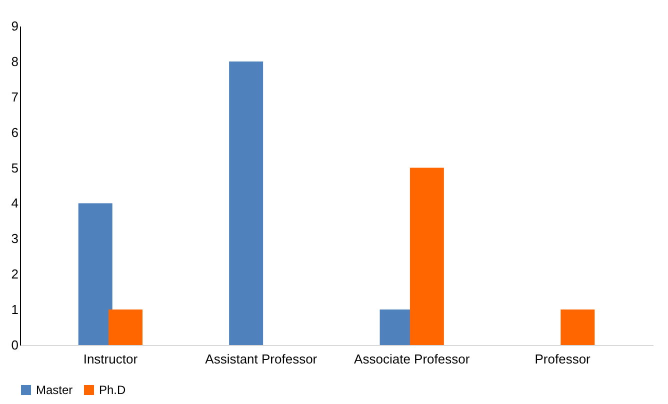 Image resolution: width=668 pixels, height=404 pixels. What do you see at coordinates (14, 310) in the screenshot?
I see `y-tick-label: 1` at bounding box center [14, 310].